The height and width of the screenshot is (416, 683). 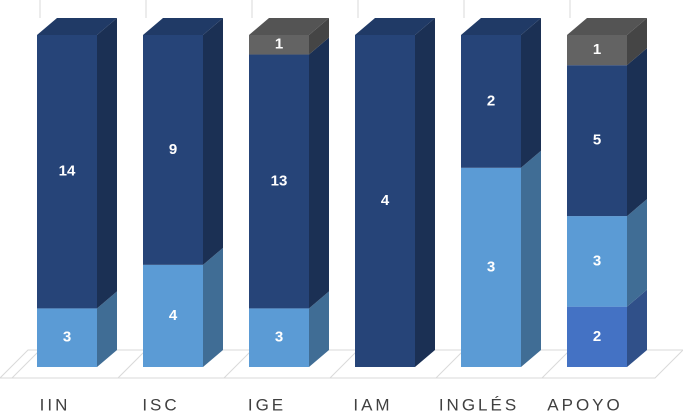 I want to click on value-label: 13, so click(x=279, y=180).